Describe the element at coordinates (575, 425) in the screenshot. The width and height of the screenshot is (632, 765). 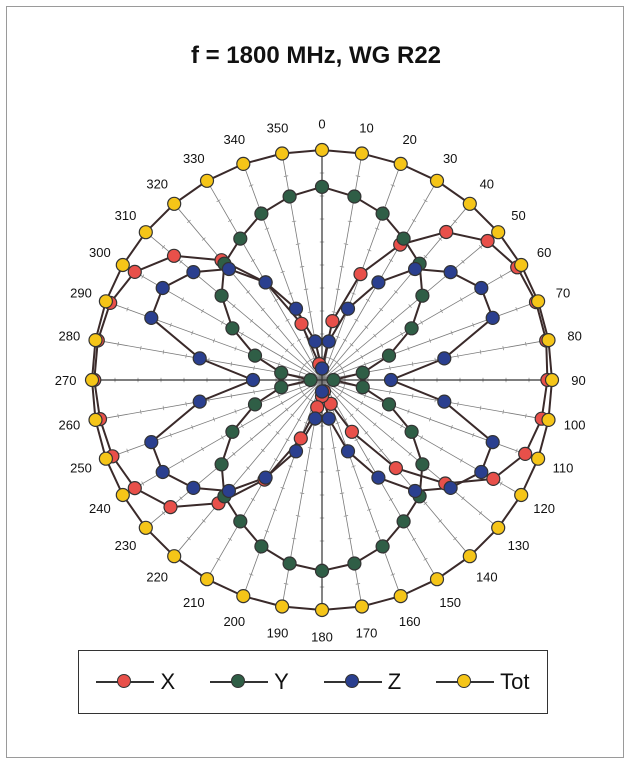
I see `angle-label-100: 100` at that location.